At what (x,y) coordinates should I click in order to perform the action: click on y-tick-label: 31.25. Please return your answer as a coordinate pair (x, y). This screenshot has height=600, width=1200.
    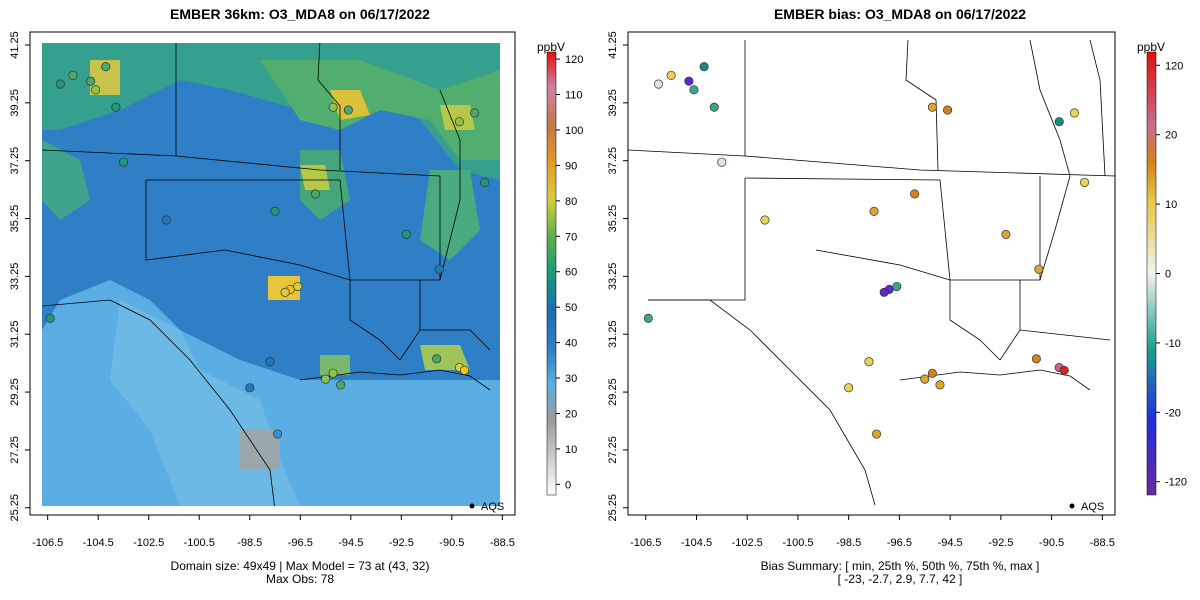
    Looking at the image, I should click on (15, 334).